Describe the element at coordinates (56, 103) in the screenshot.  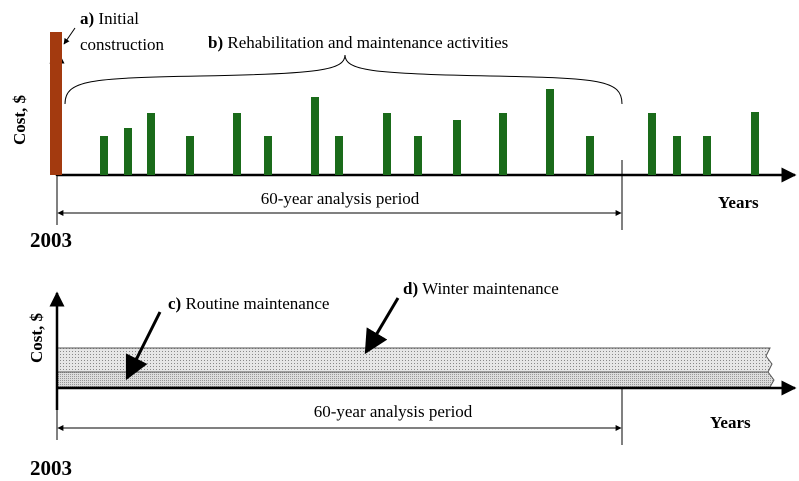
I see `initial-bar` at that location.